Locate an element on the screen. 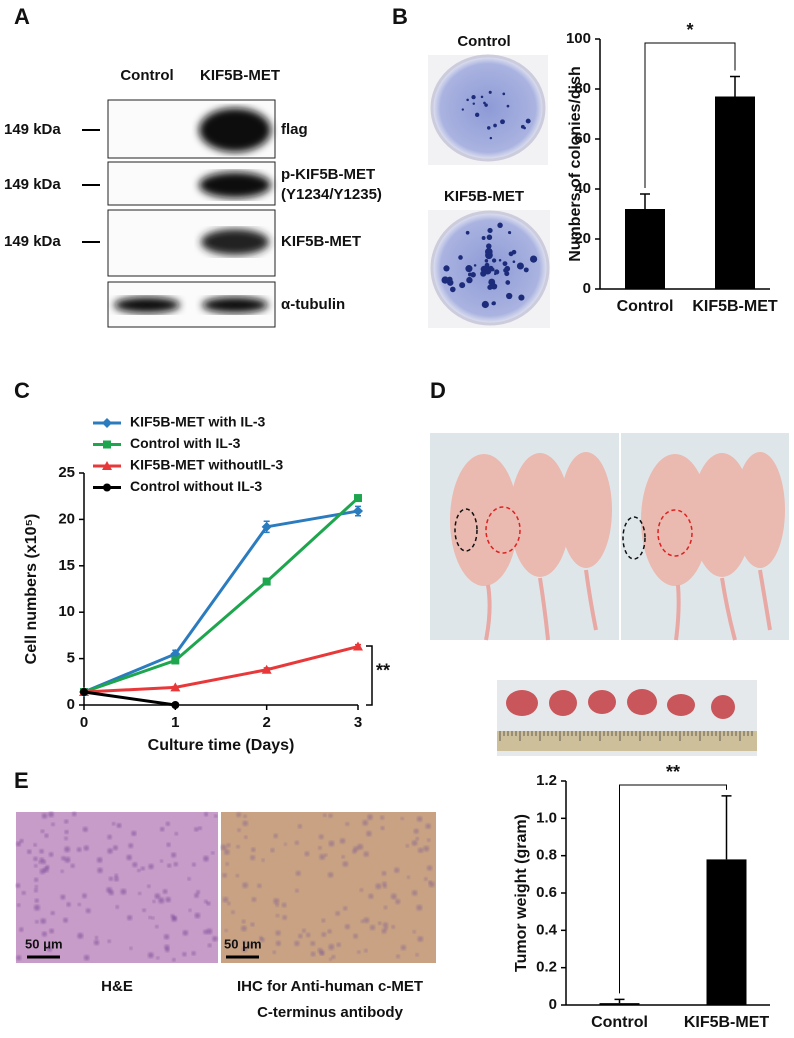 The image size is (794, 1038). image-label: H&E is located at coordinates (117, 986).